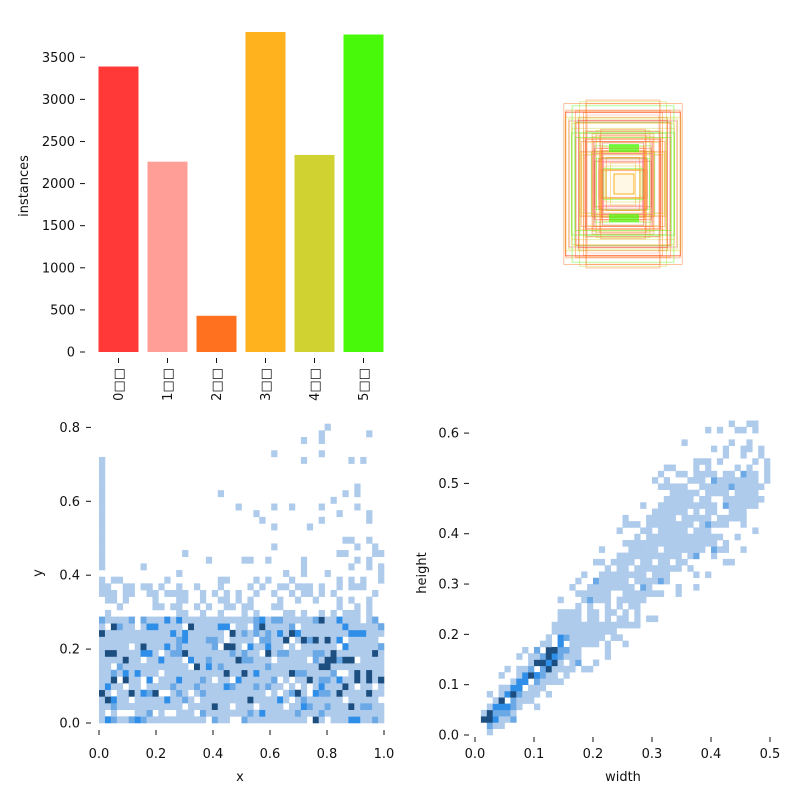  I want to click on x-tick-label-2: 2□□, so click(217, 384).